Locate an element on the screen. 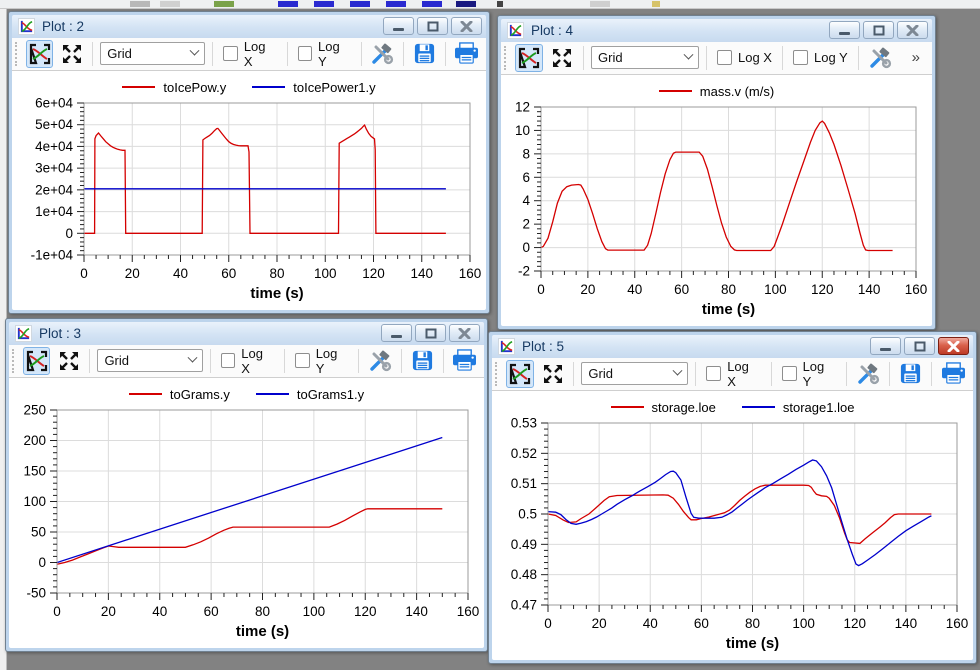 Image resolution: width=980 pixels, height=670 pixels. legend-item: storage1.loe is located at coordinates (798, 407).